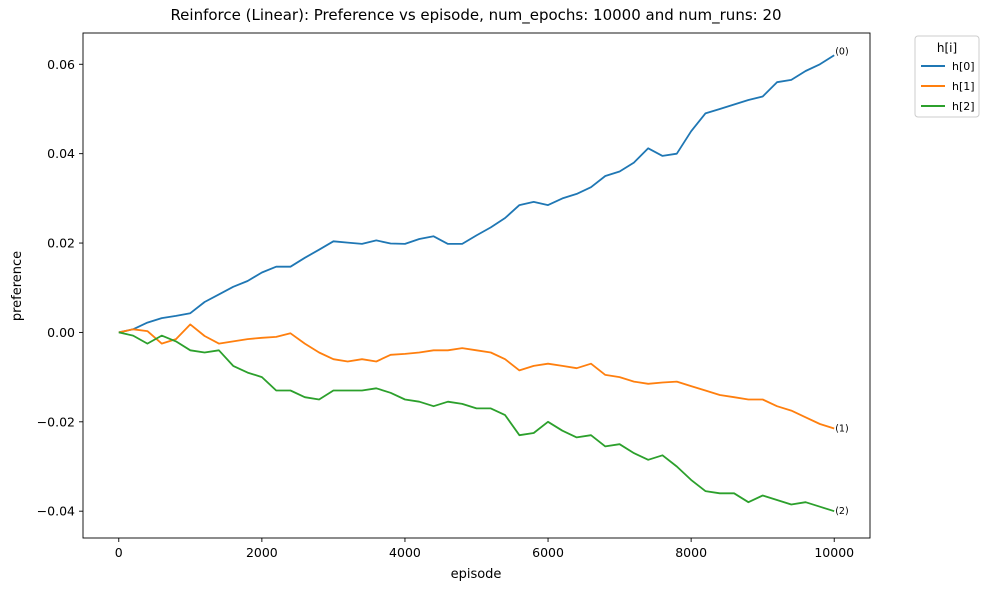 The image size is (990, 590). Describe the element at coordinates (17, 286) in the screenshot. I see `y-axis-label: preference` at that location.